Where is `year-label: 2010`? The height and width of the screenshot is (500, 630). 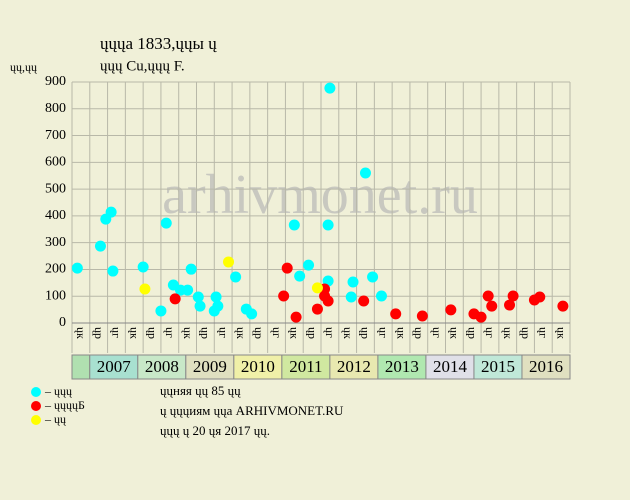
year-label: 2010 is located at coordinates (258, 366).